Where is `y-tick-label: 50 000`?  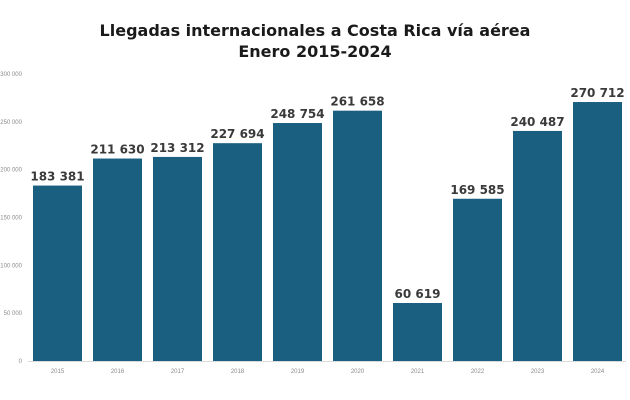
y-tick-label: 50 000 is located at coordinates (13, 314).